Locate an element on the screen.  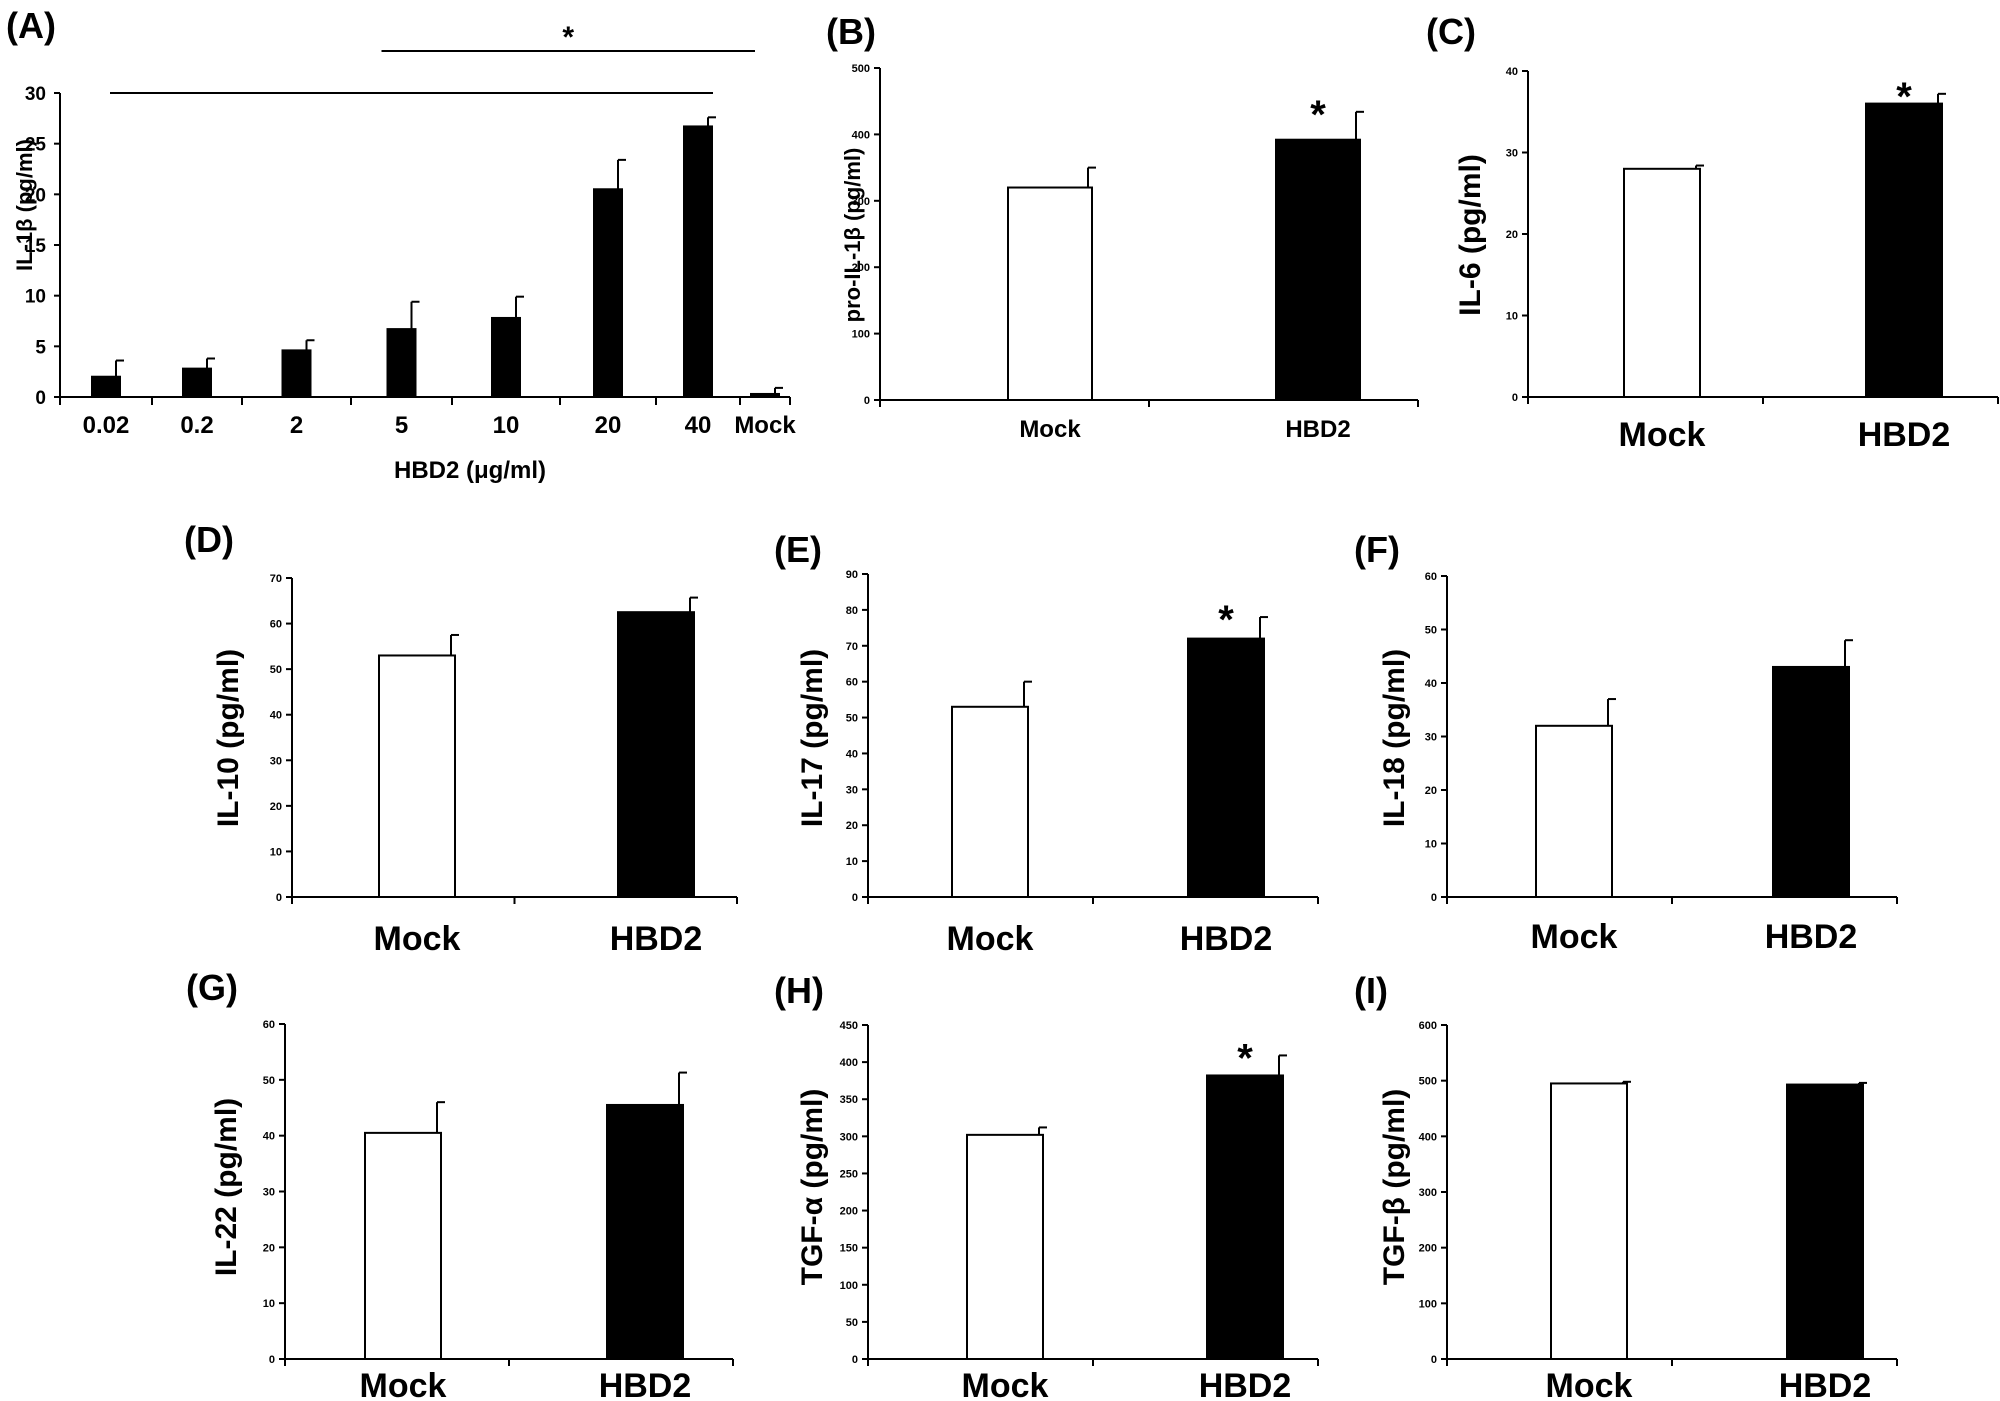
panel-i-ytick-label: 600 is located at coordinates (1428, 1026).